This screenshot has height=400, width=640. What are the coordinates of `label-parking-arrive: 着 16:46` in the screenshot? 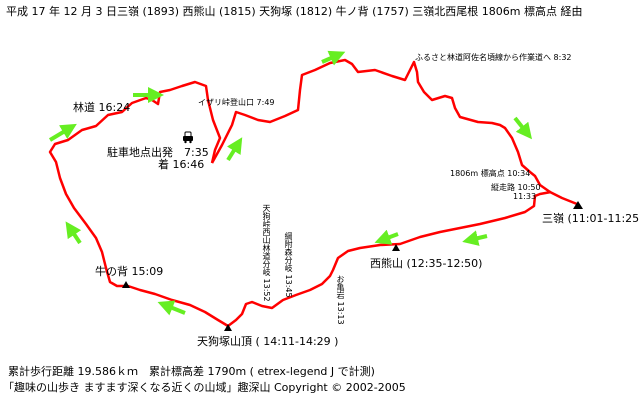 It's located at (181, 164).